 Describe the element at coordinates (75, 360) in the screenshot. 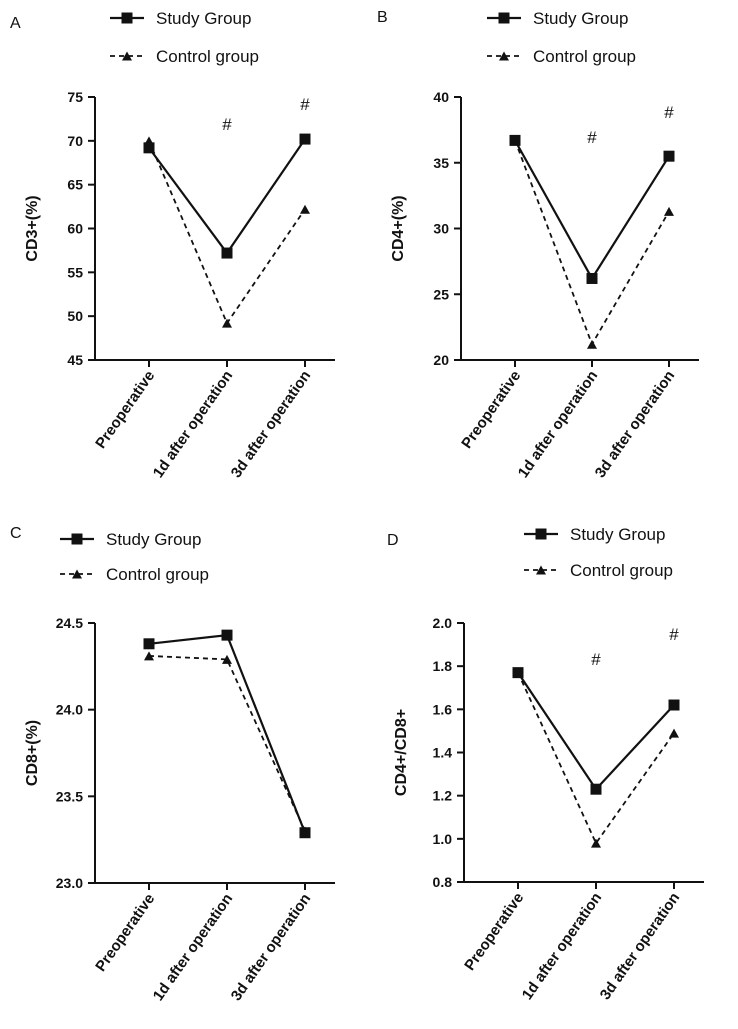

I see `y-tick-label: 45` at that location.